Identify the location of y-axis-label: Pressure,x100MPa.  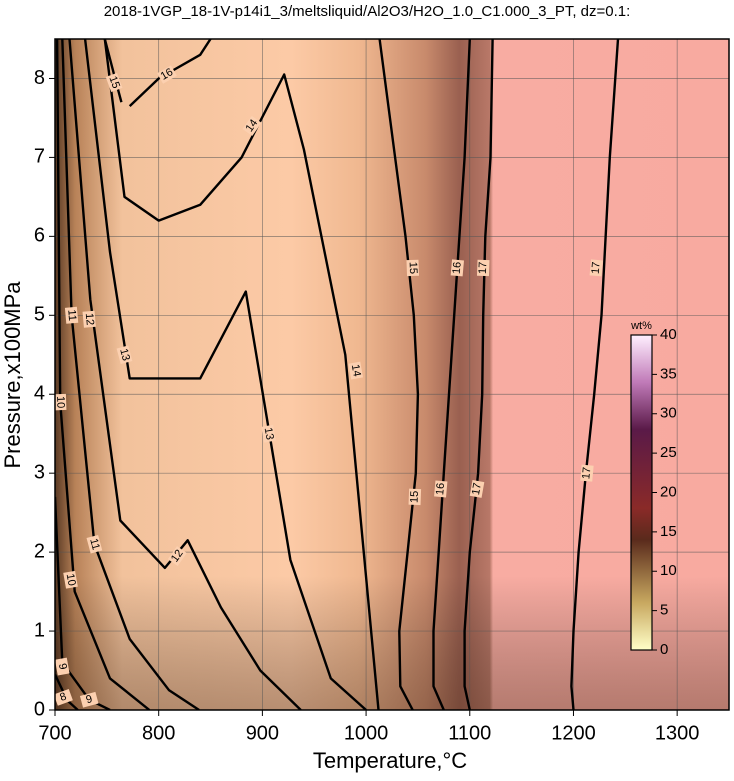
(12, 375).